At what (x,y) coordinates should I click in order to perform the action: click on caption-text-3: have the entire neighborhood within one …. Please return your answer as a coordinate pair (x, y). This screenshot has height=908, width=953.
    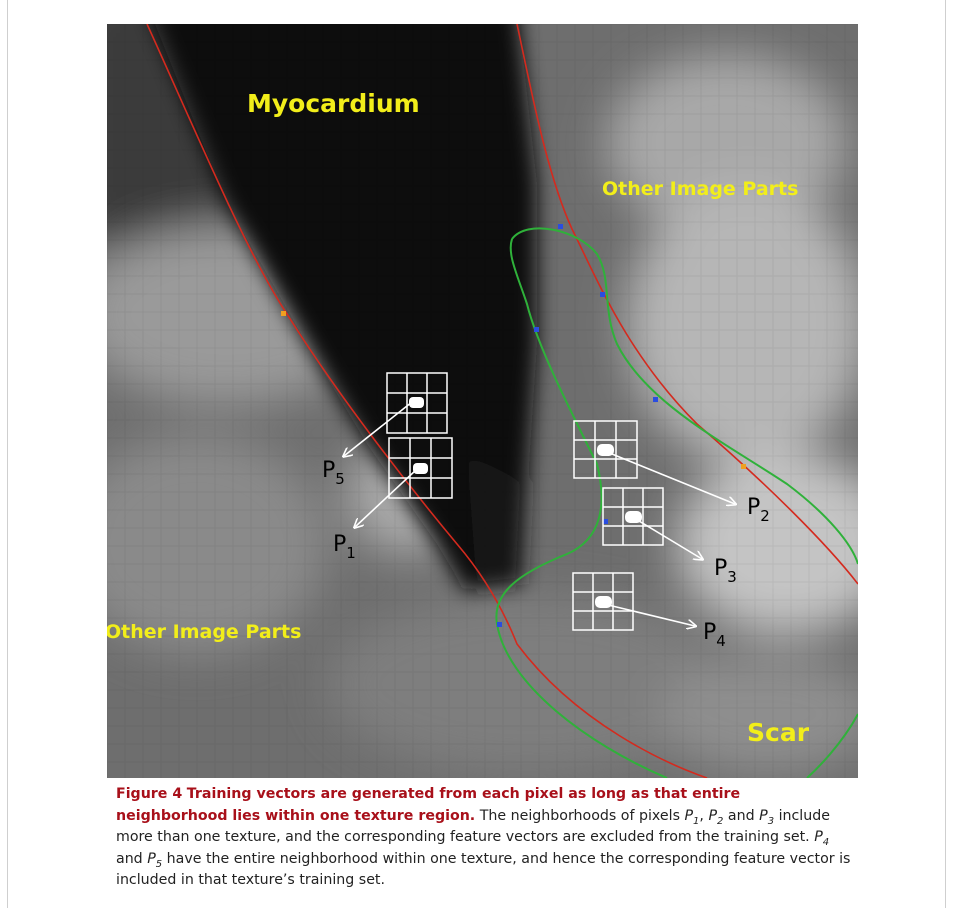
    Looking at the image, I should click on (483, 869).